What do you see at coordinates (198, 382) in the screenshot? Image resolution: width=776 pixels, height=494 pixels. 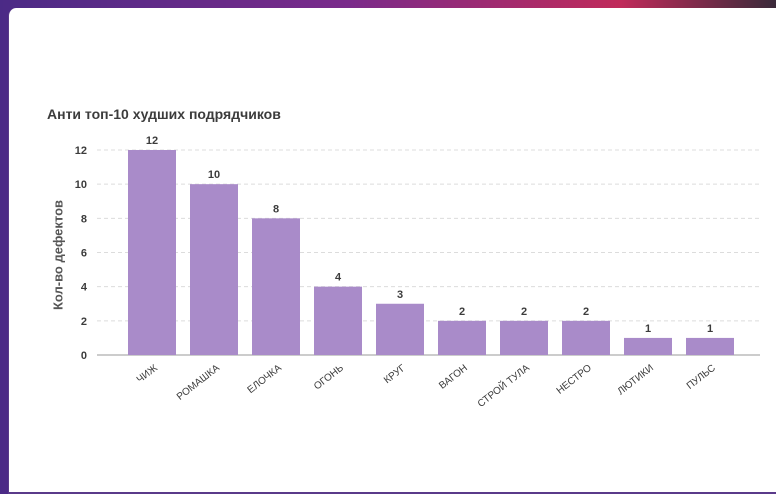 I see `x-tick-label: РОМАШКА` at bounding box center [198, 382].